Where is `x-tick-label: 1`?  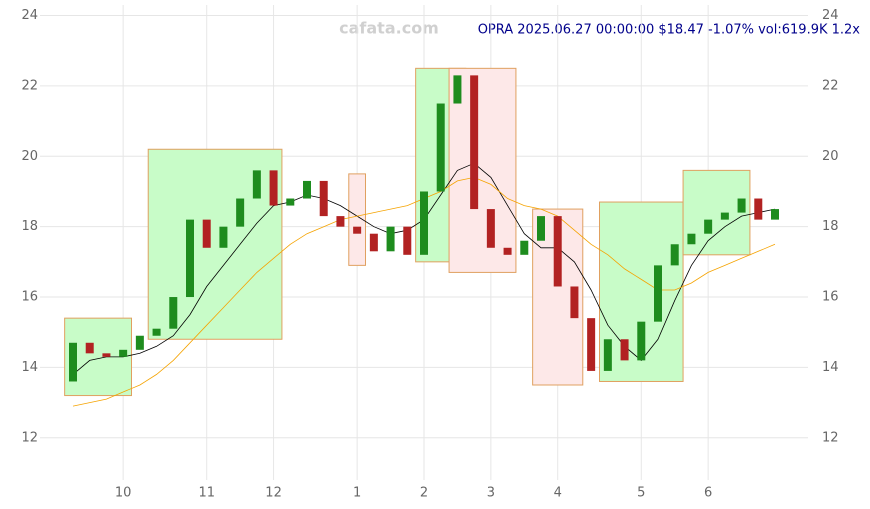 x-tick-label: 1 is located at coordinates (357, 493).